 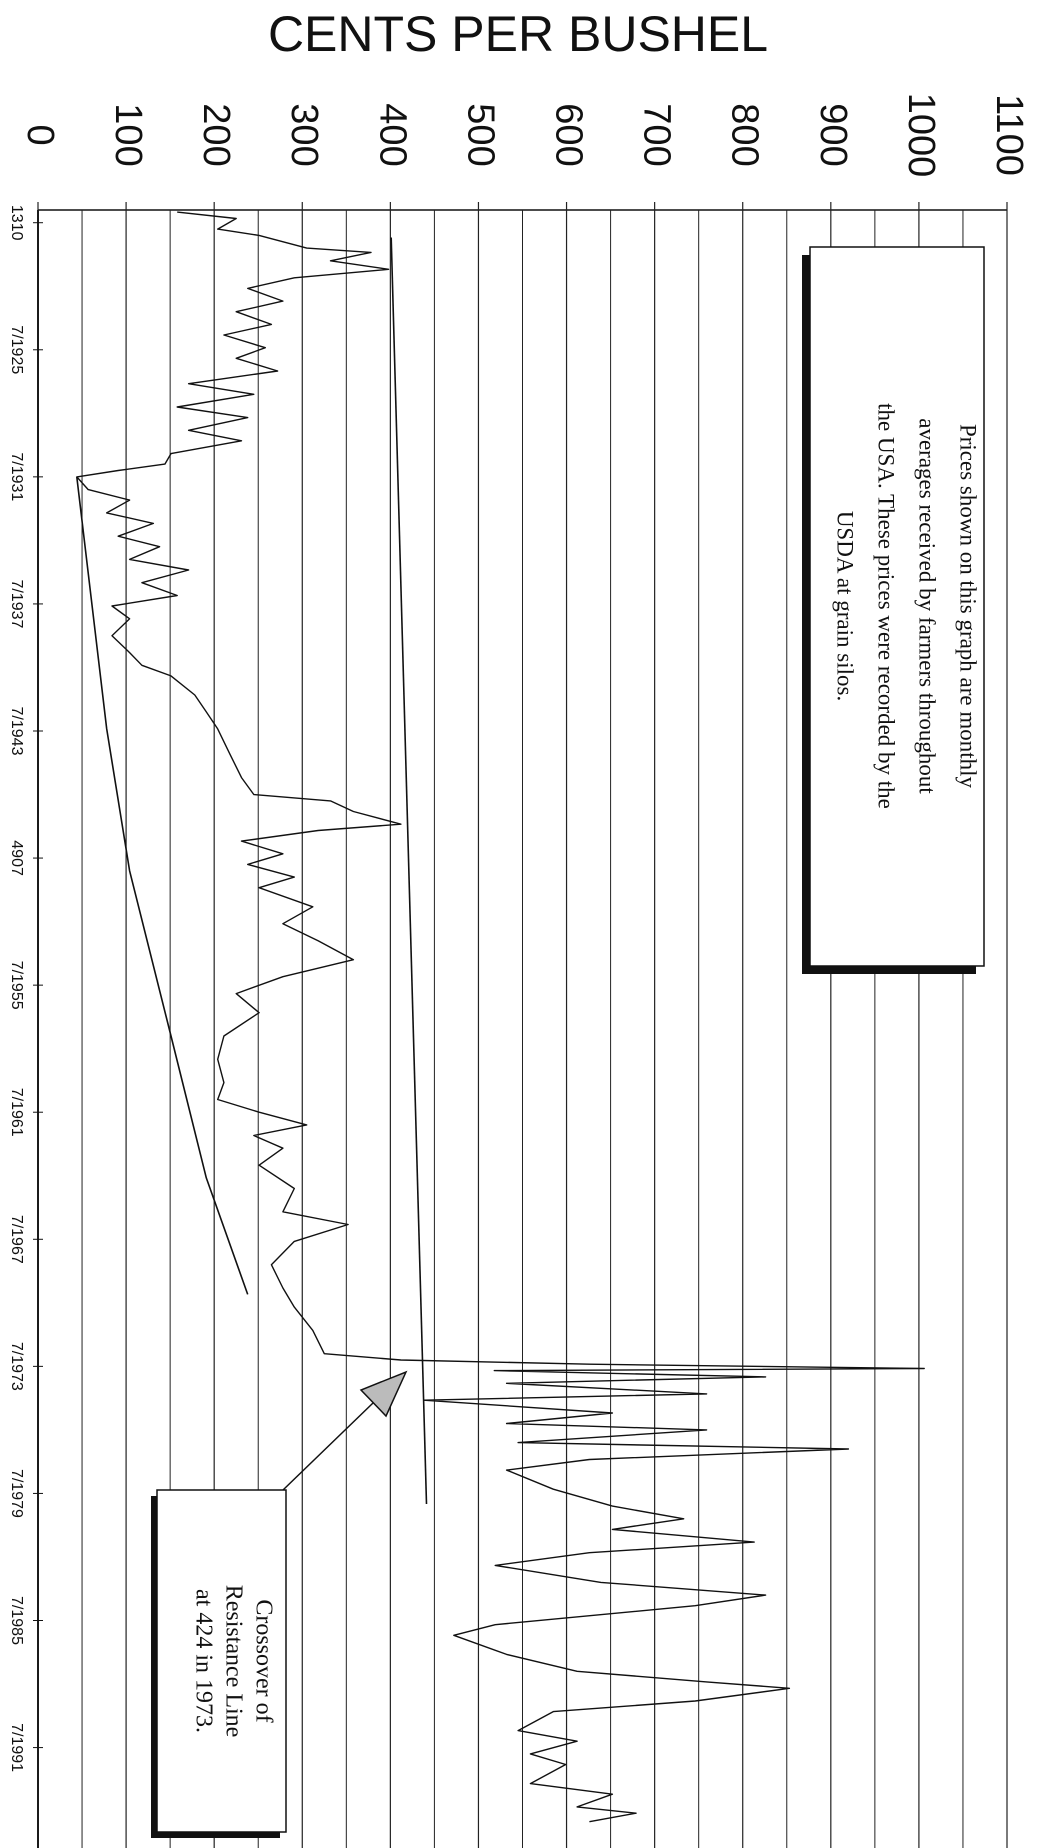 What do you see at coordinates (40, 134) in the screenshot?
I see `y-tick-label: 0` at bounding box center [40, 134].